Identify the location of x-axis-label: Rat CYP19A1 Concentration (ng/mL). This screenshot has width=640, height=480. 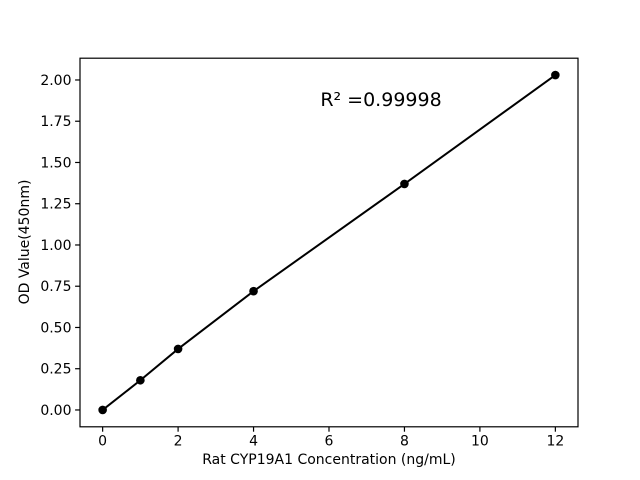
(329, 460).